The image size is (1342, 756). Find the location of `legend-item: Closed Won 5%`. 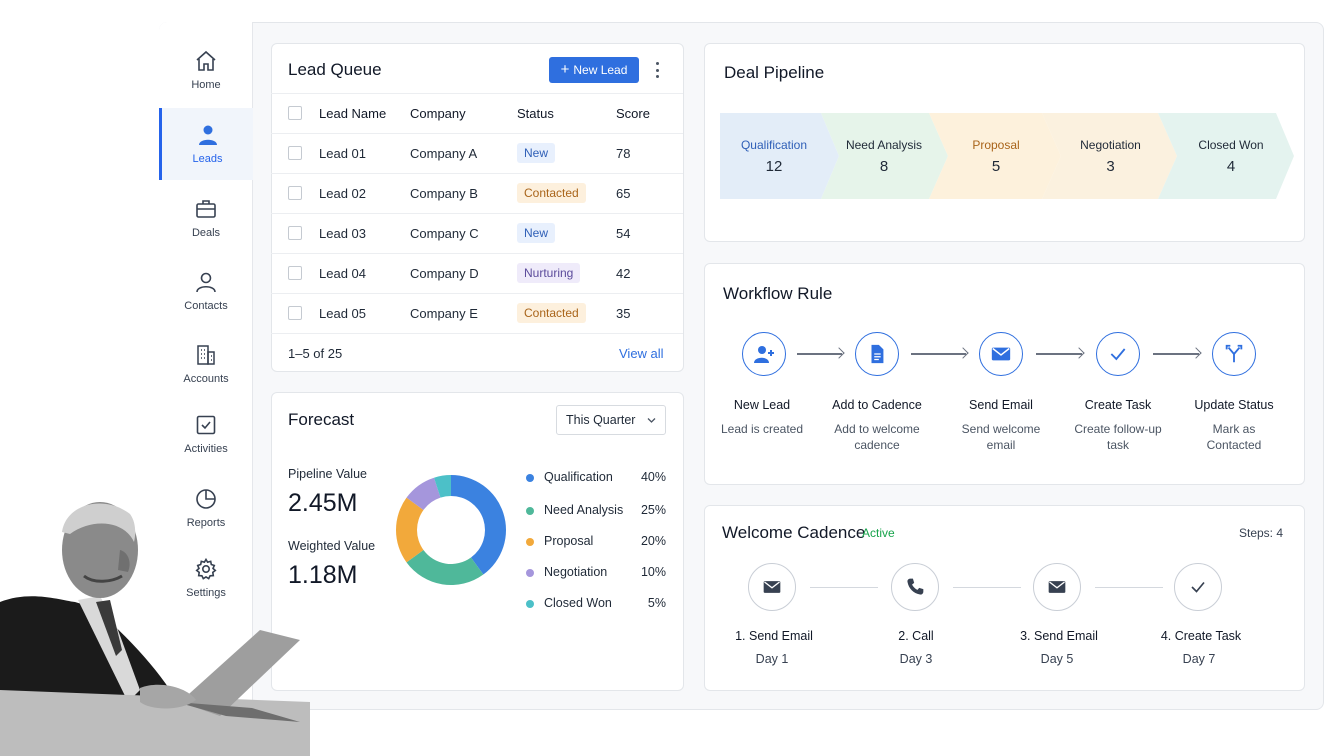

legend-item: Closed Won 5% is located at coordinates (596, 604).